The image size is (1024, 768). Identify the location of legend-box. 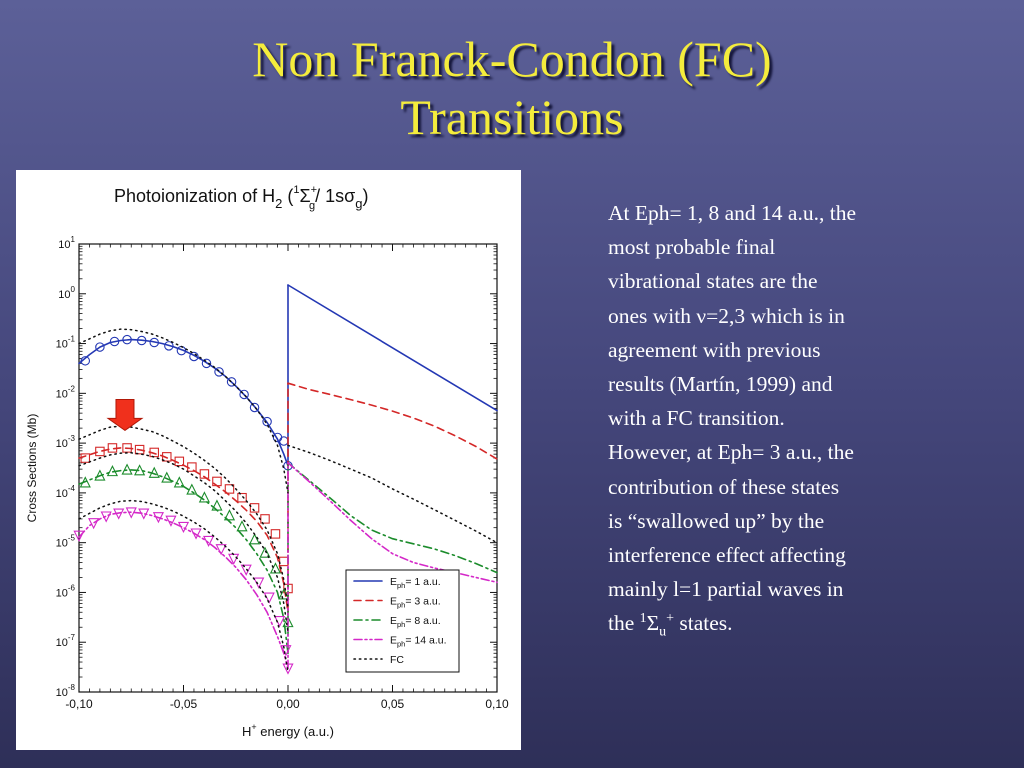
(402, 621).